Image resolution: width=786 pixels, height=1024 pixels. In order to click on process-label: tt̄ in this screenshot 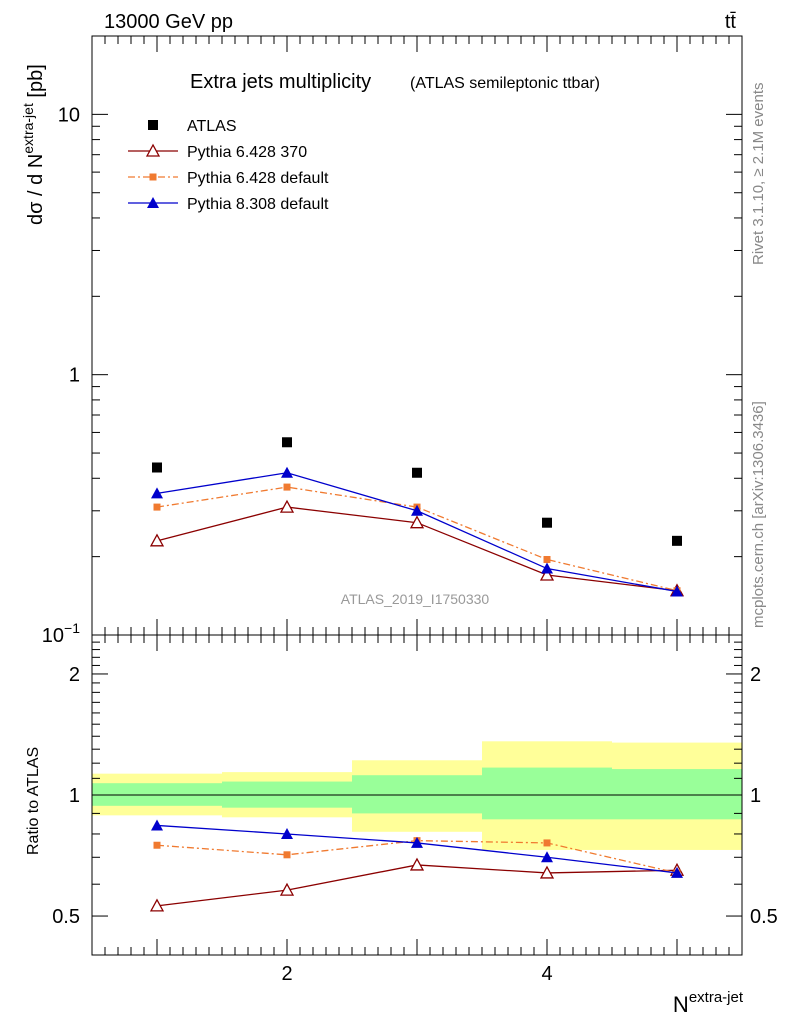, I will do `click(731, 22)`.